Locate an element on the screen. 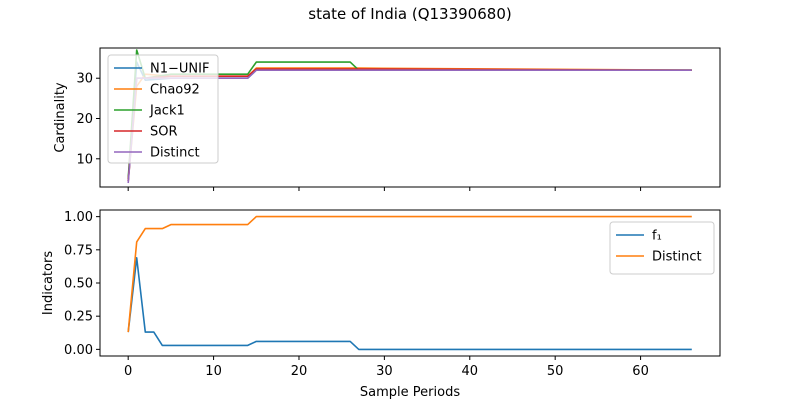  y-tick-label: 30 is located at coordinates (84, 79).